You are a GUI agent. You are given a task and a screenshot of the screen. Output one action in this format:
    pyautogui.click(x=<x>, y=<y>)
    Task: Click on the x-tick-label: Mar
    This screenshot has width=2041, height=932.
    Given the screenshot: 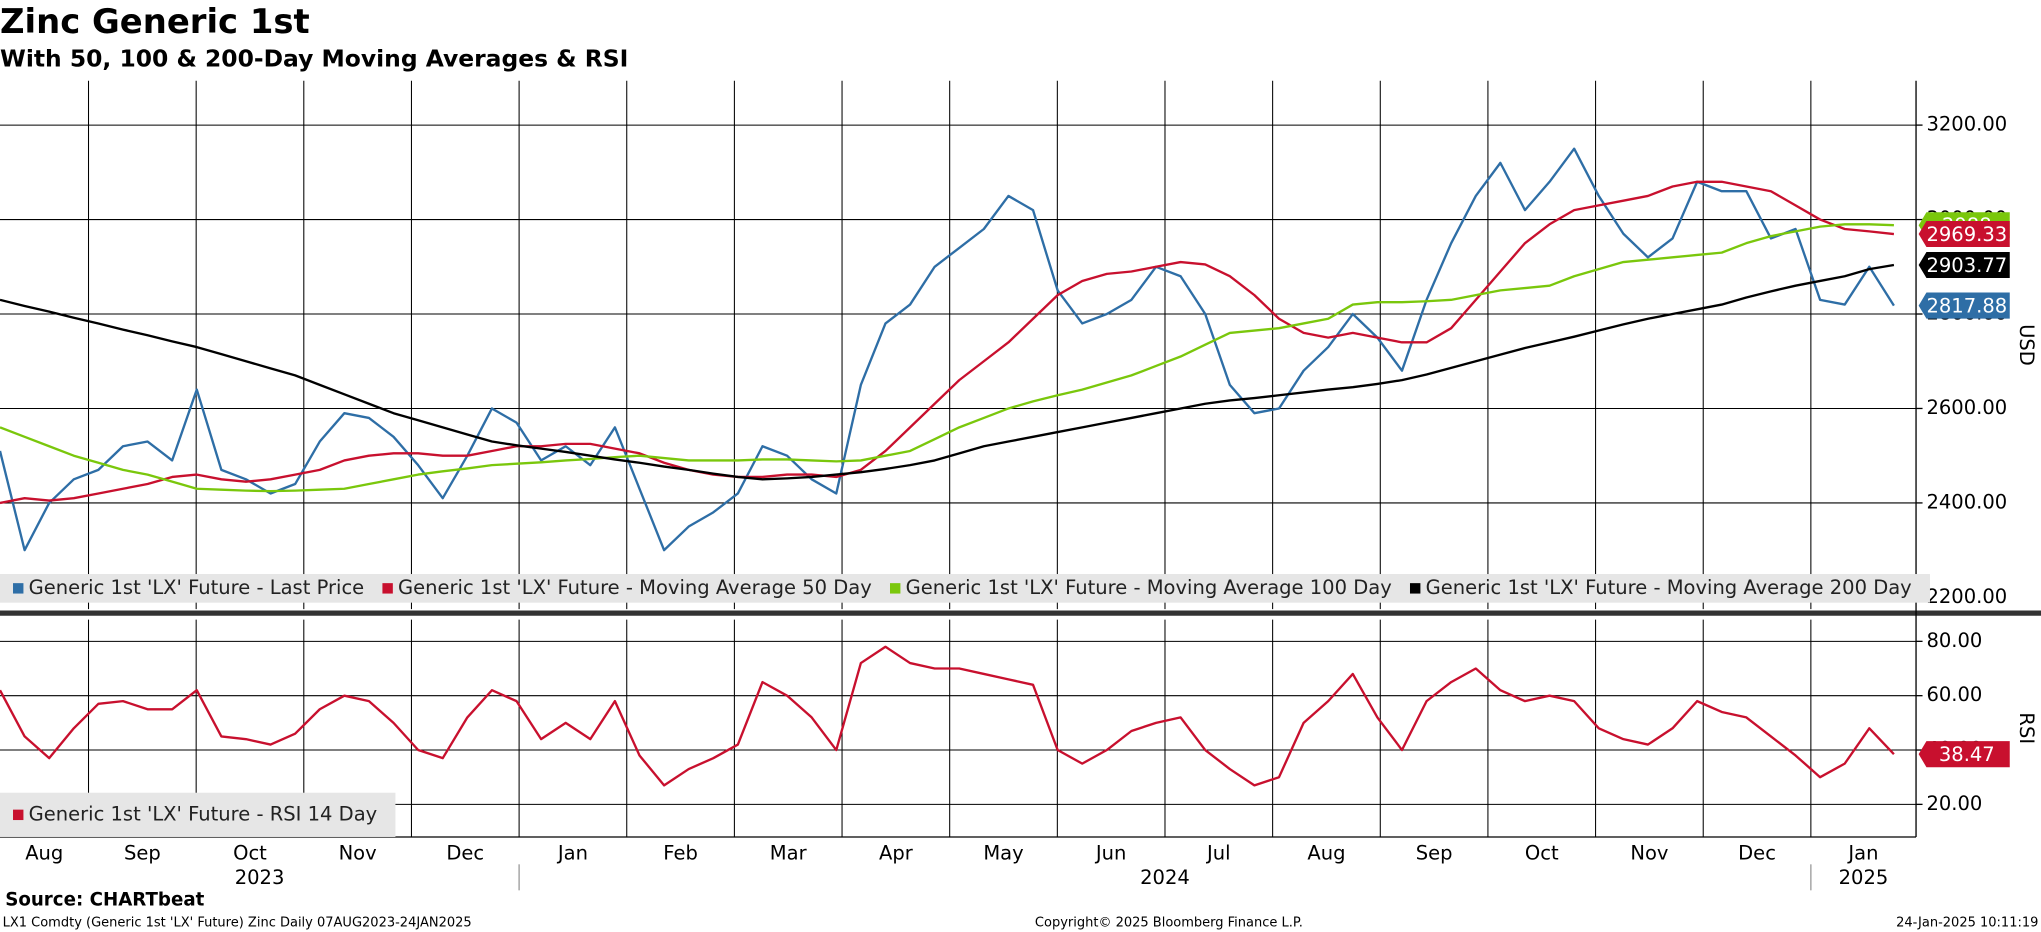 What is the action you would take?
    pyautogui.click(x=789, y=852)
    